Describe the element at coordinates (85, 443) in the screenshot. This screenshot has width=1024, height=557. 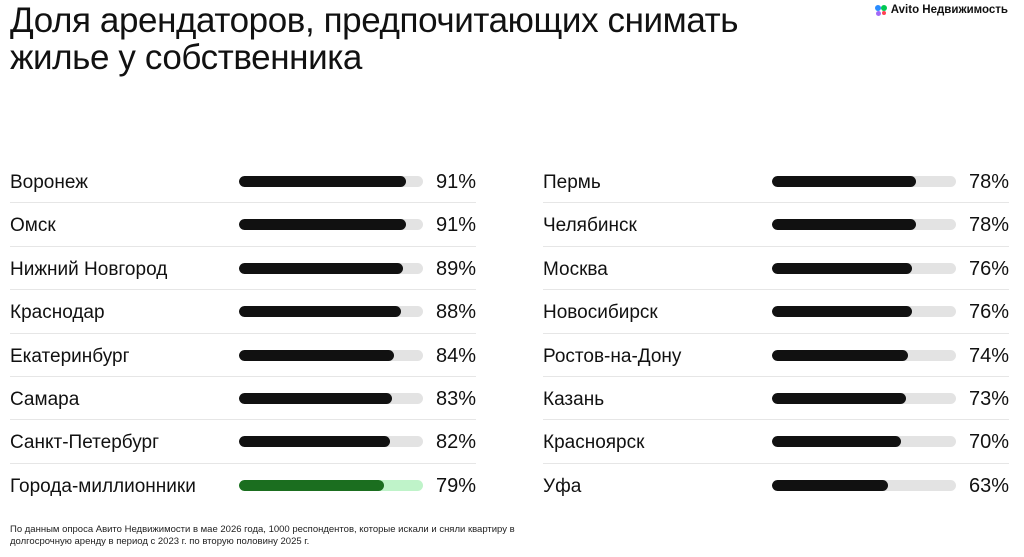
I see `category-label: Санкт-Петербург` at that location.